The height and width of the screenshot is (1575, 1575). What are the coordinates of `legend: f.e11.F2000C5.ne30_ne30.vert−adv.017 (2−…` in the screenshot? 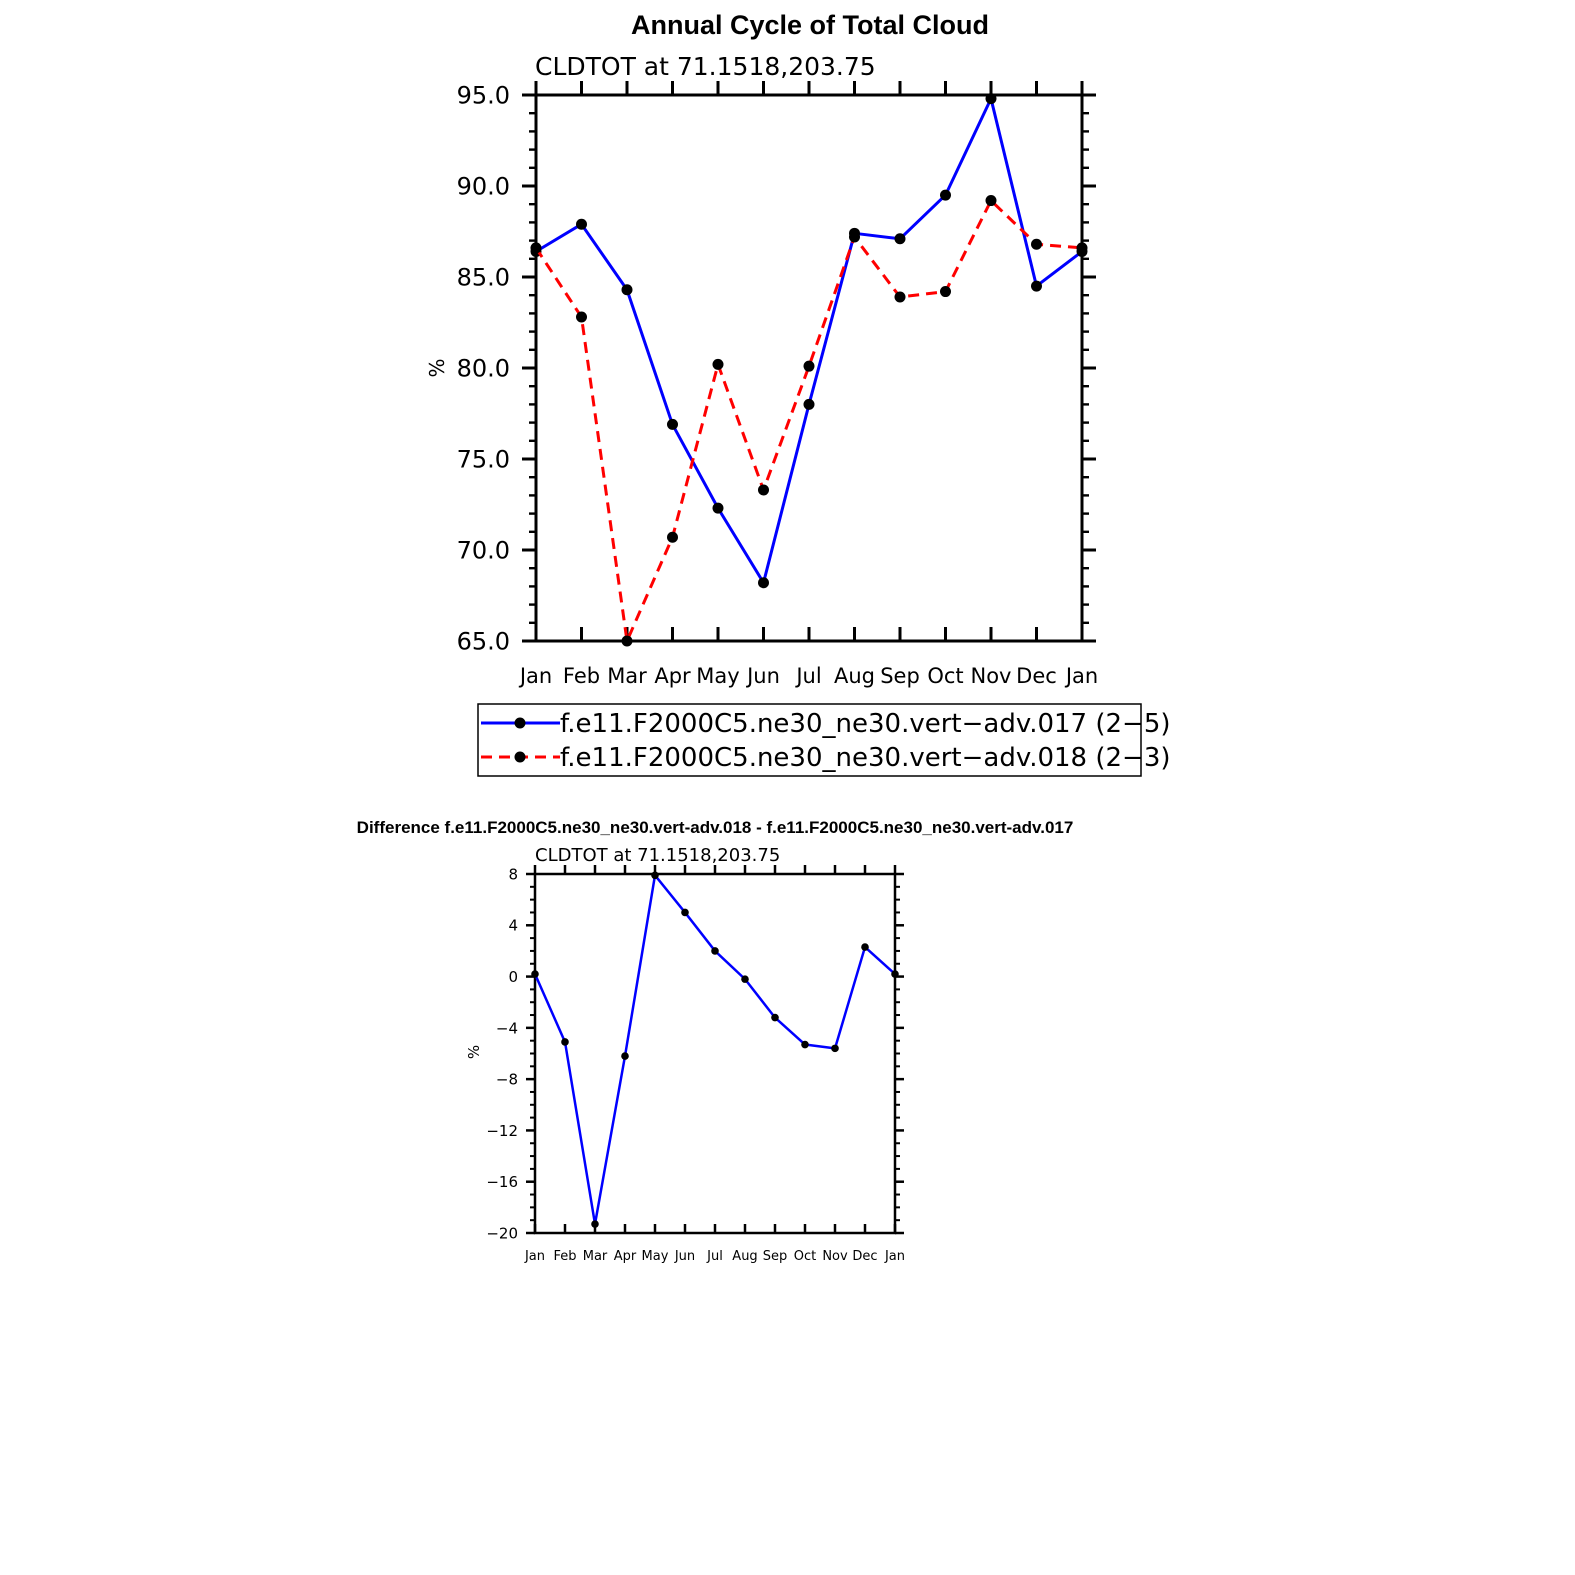 It's located at (824, 740).